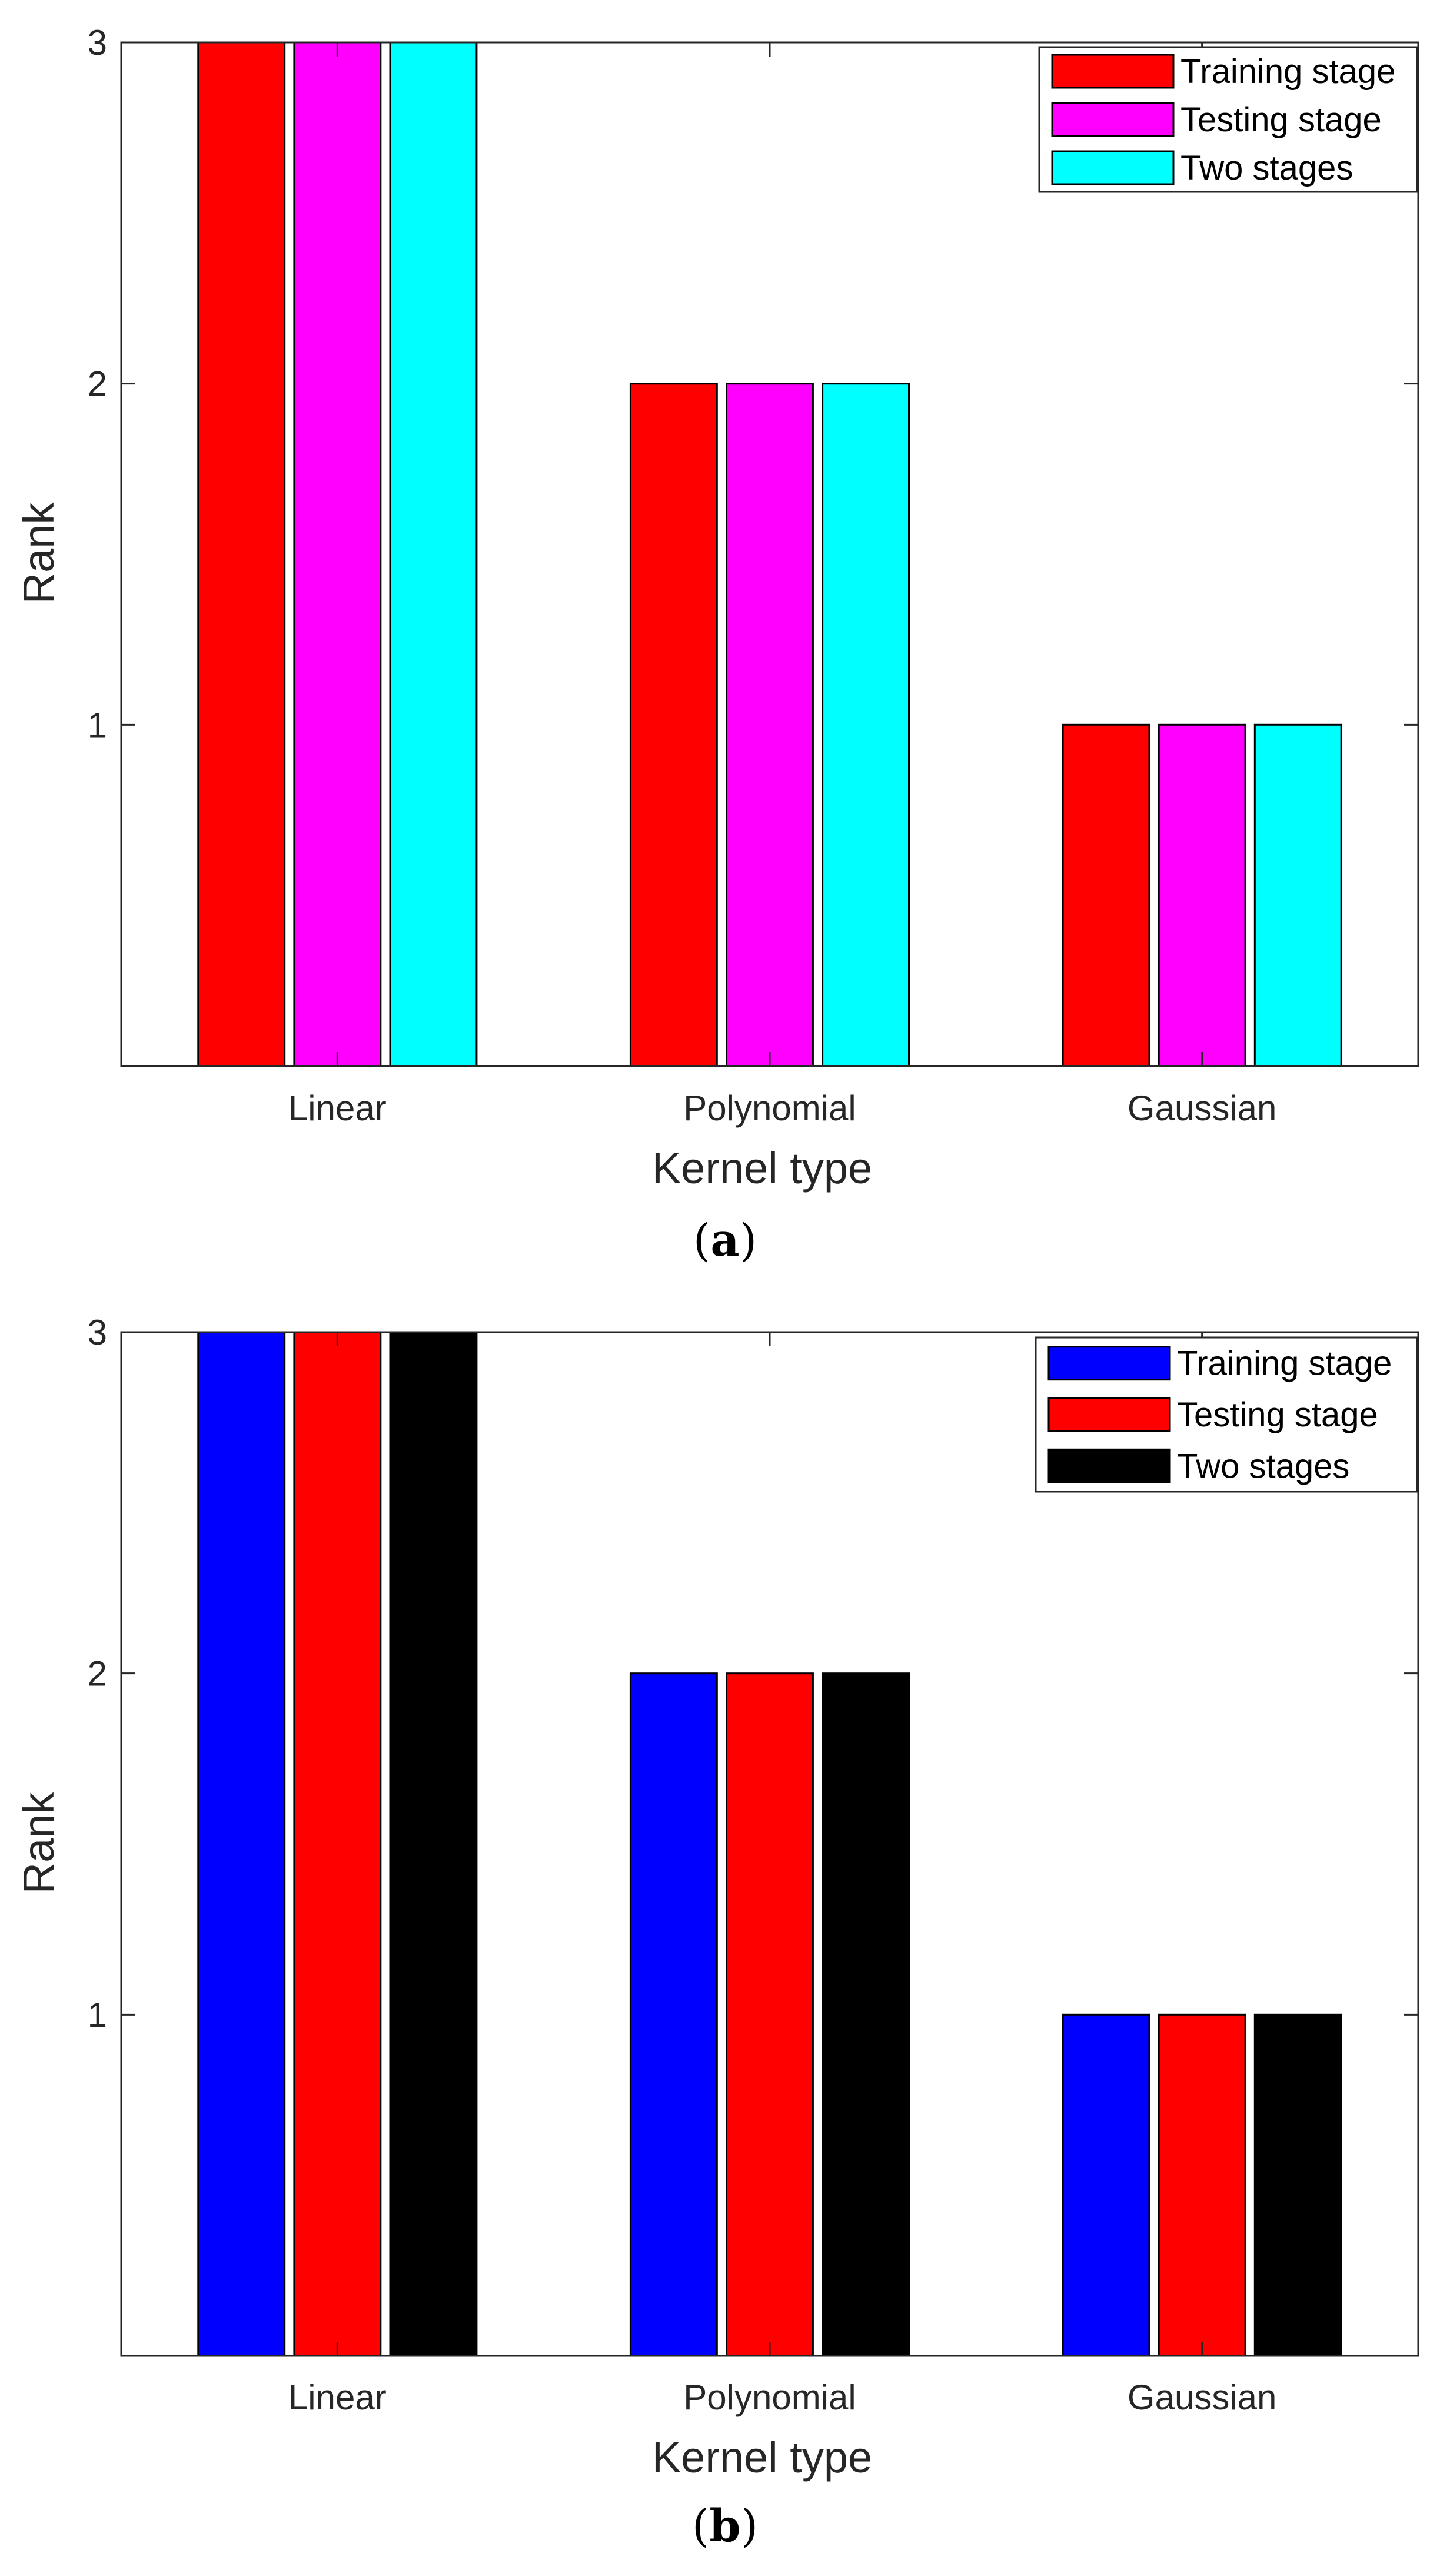 This screenshot has height=2576, width=1450. I want to click on panel-caption-letter: a, so click(724, 1240).